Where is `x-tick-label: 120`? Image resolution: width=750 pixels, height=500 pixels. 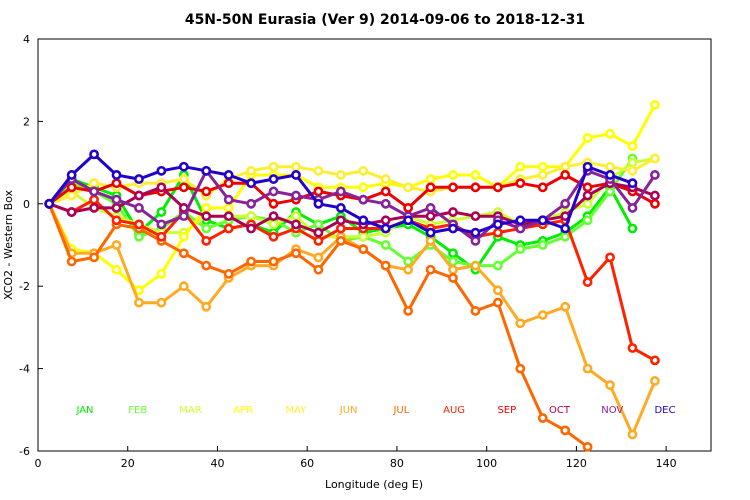
x-tick-label: 120 is located at coordinates (576, 463).